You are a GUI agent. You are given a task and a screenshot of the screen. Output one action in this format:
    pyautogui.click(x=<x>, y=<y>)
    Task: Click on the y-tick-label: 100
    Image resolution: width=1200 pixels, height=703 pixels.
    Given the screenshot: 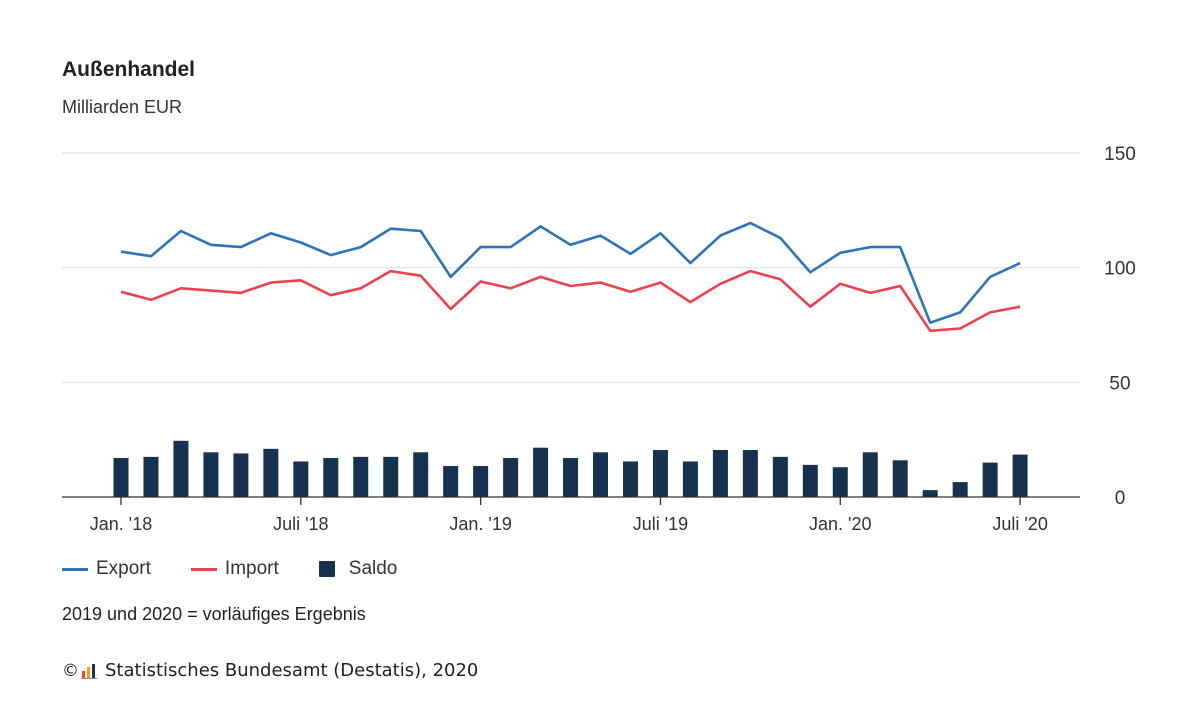 What is the action you would take?
    pyautogui.click(x=1120, y=269)
    